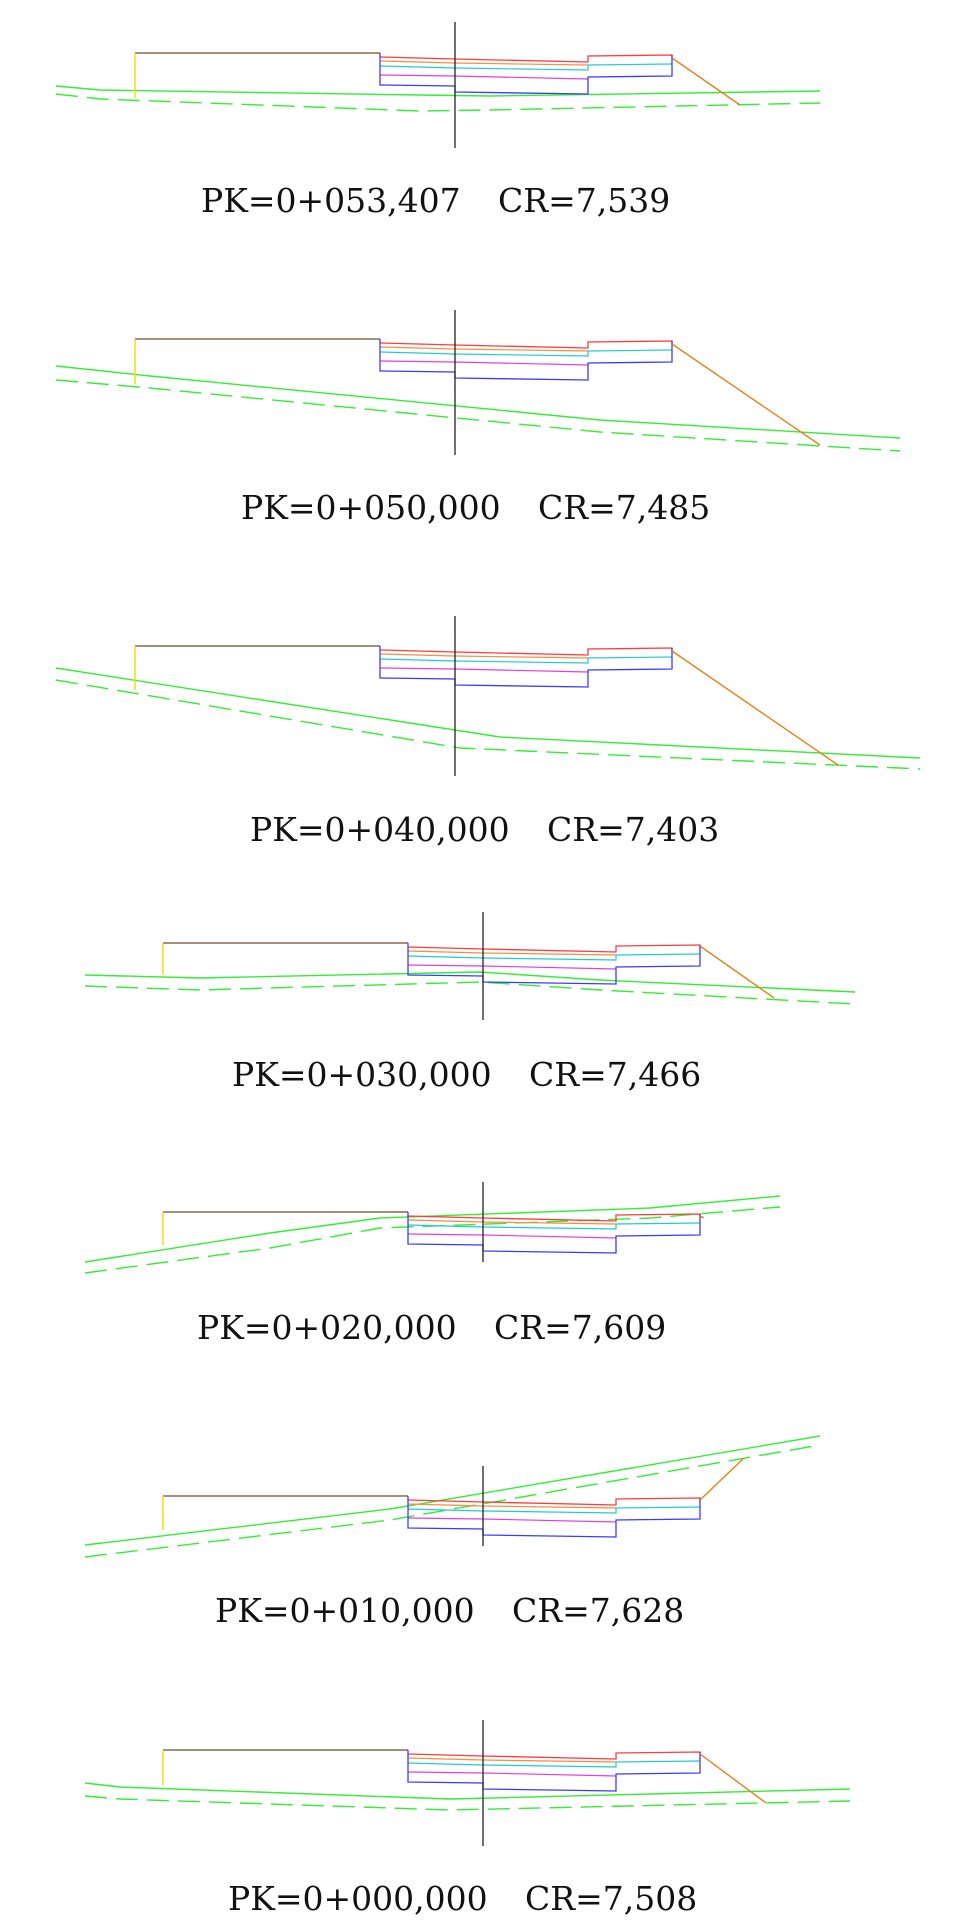 This screenshot has height=1932, width=954. I want to click on cross-section-6: PK=0+010,000 CR=7,628, so click(449, 1610).